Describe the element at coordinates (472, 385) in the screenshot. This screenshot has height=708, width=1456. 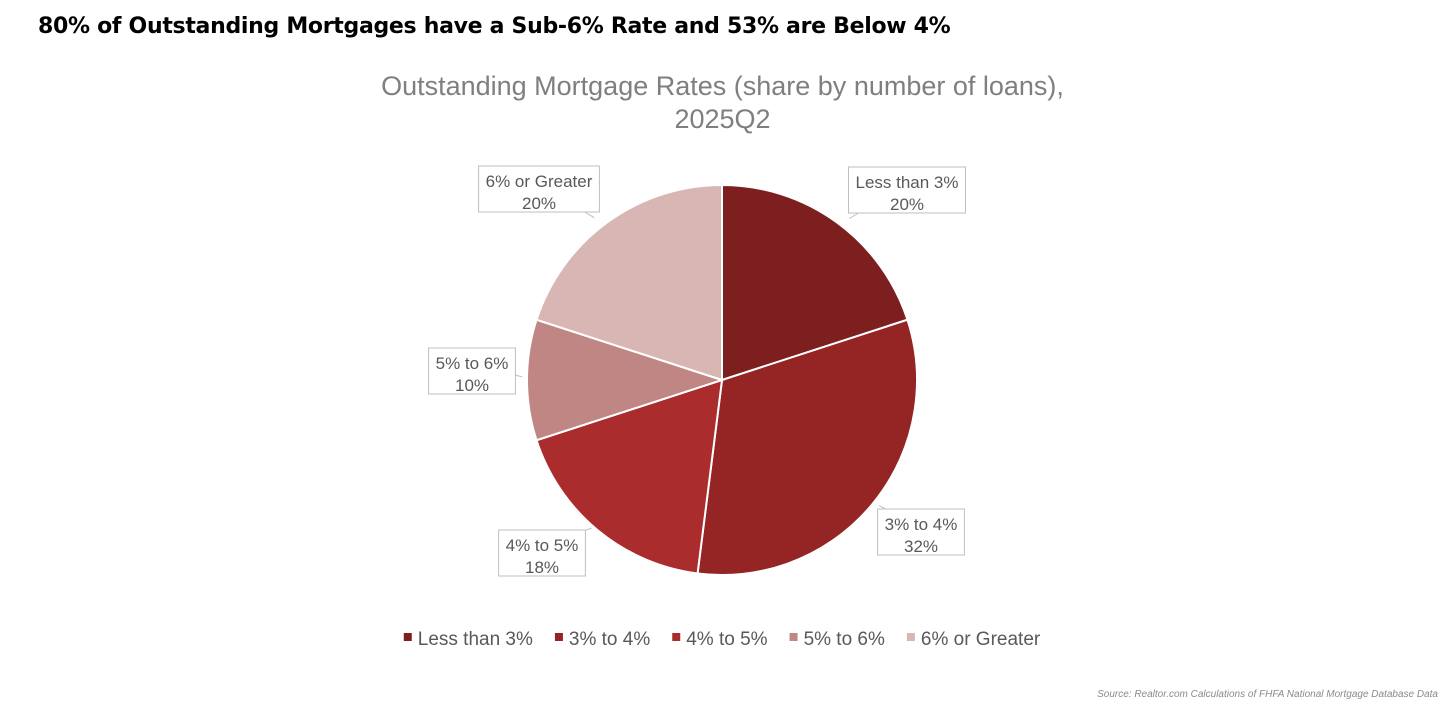
I see `label-value: 10%` at that location.